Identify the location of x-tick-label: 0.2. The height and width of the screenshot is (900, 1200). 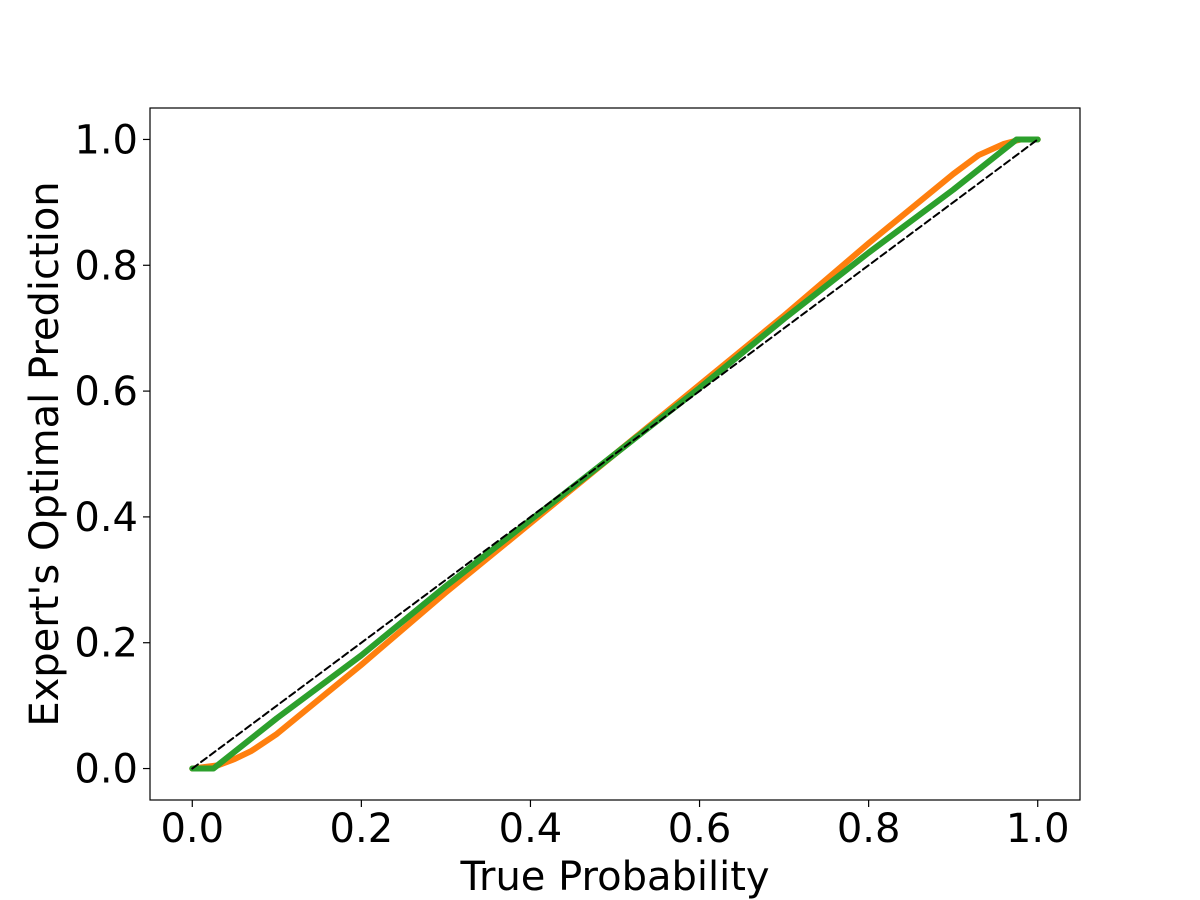
(362, 829).